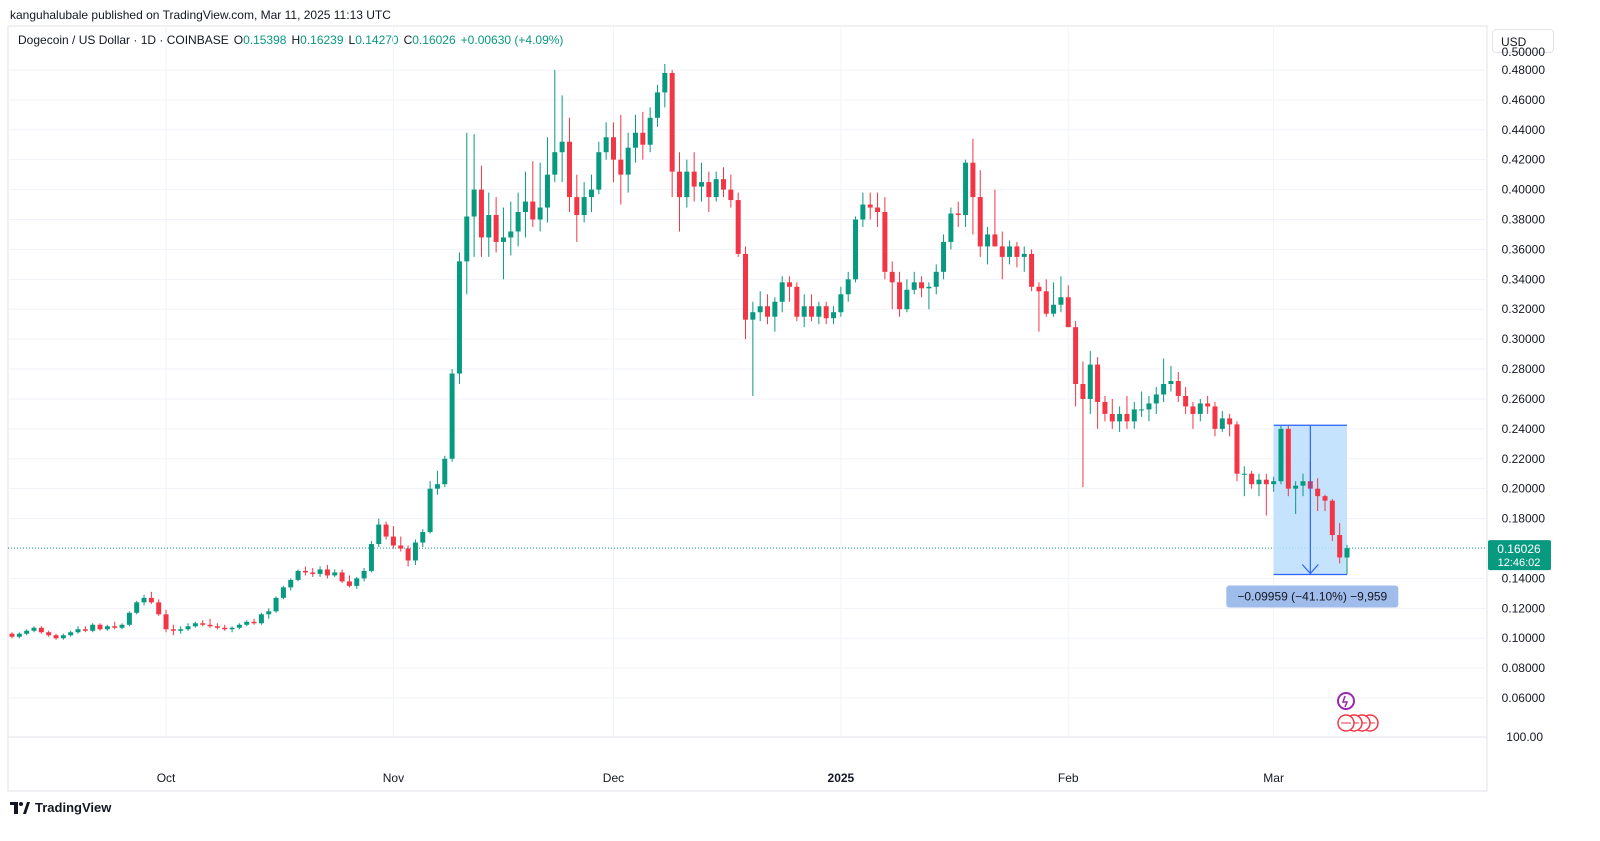 Image resolution: width=1600 pixels, height=841 pixels. Describe the element at coordinates (1524, 220) in the screenshot. I see `y-tick-label: 0.38000` at that location.